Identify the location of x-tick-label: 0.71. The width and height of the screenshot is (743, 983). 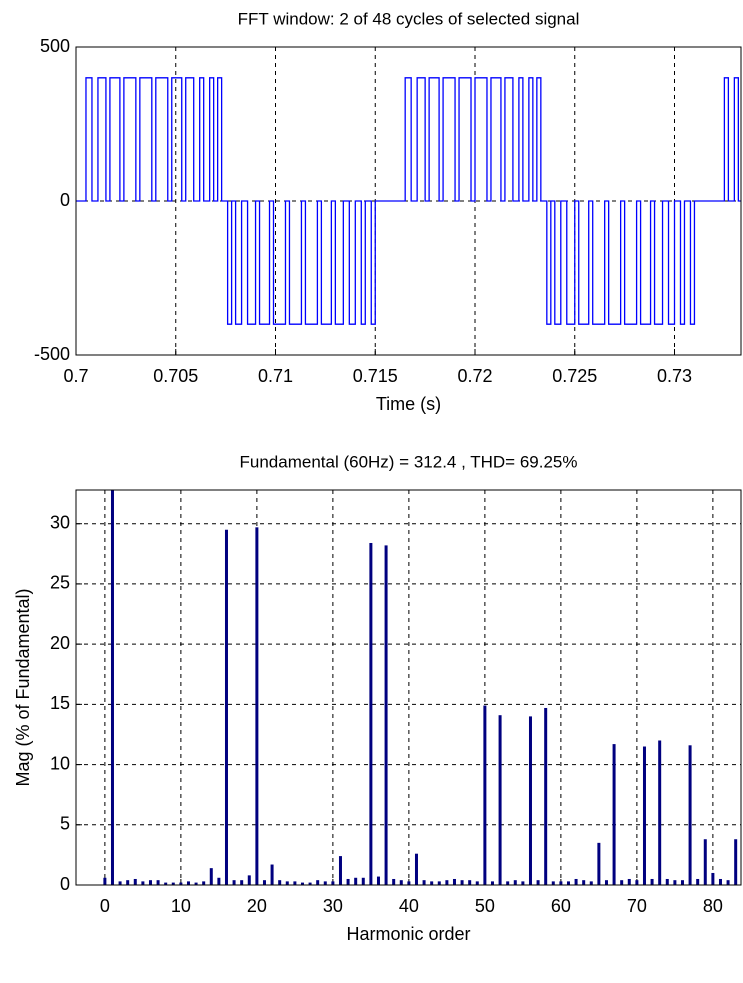
(275, 376).